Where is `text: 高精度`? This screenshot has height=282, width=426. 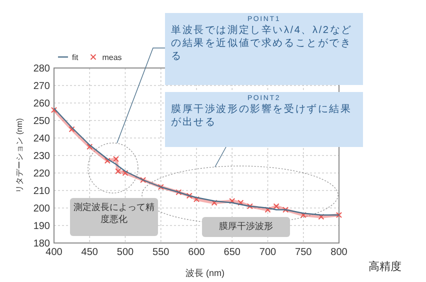 text: 高精度 is located at coordinates (385, 266).